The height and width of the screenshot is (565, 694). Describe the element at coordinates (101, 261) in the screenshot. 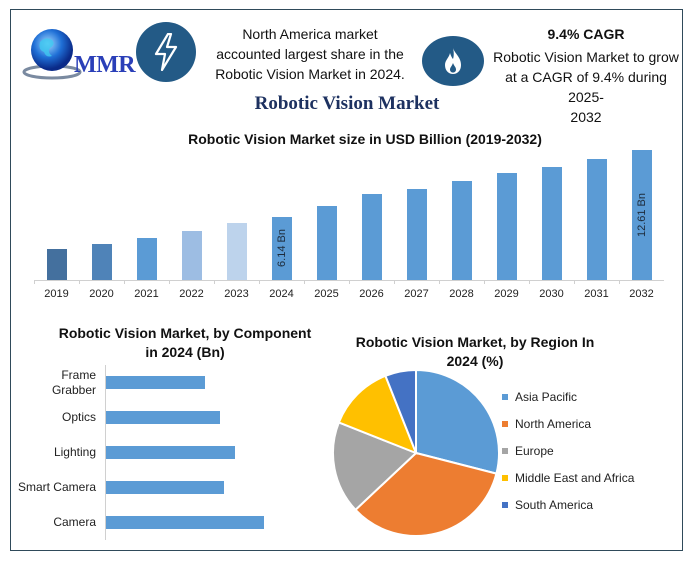

I see `bar-2020` at that location.